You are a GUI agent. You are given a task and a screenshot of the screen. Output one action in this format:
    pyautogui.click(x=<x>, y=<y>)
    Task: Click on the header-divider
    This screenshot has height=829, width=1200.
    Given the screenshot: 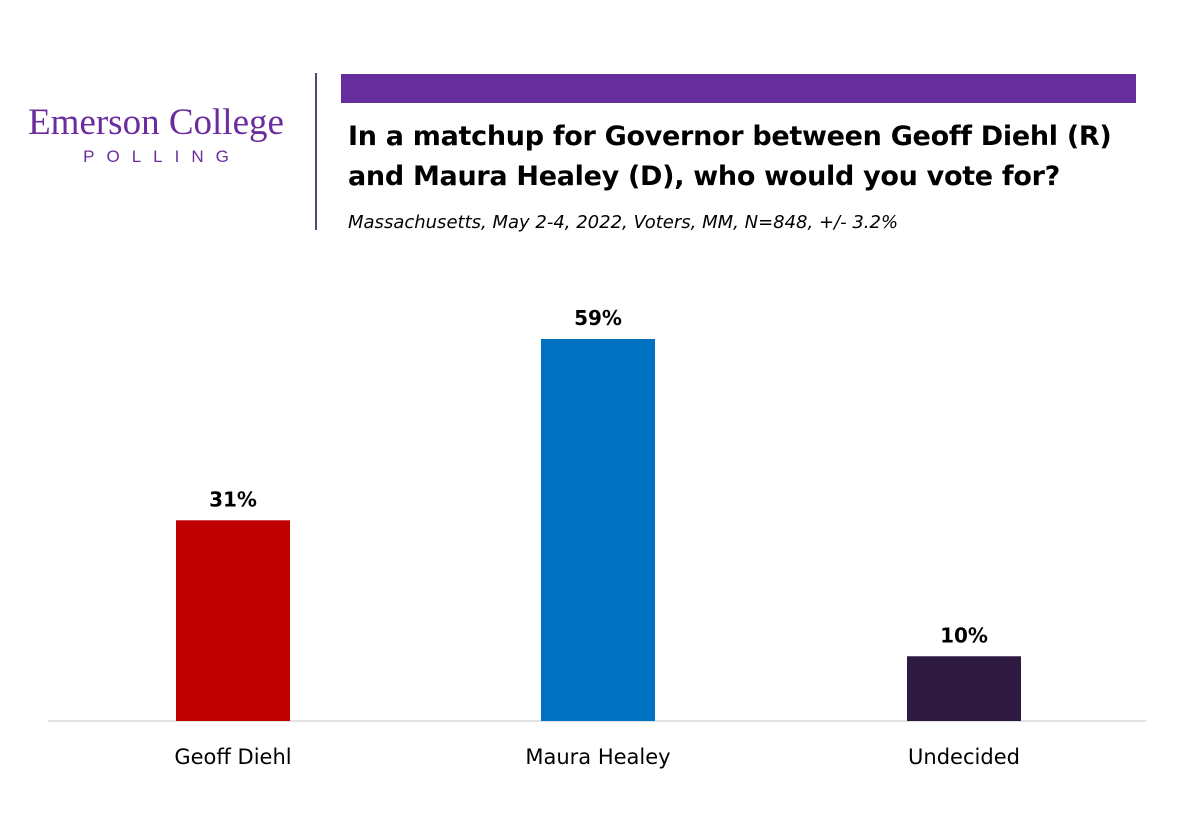 What is the action you would take?
    pyautogui.click(x=316, y=151)
    